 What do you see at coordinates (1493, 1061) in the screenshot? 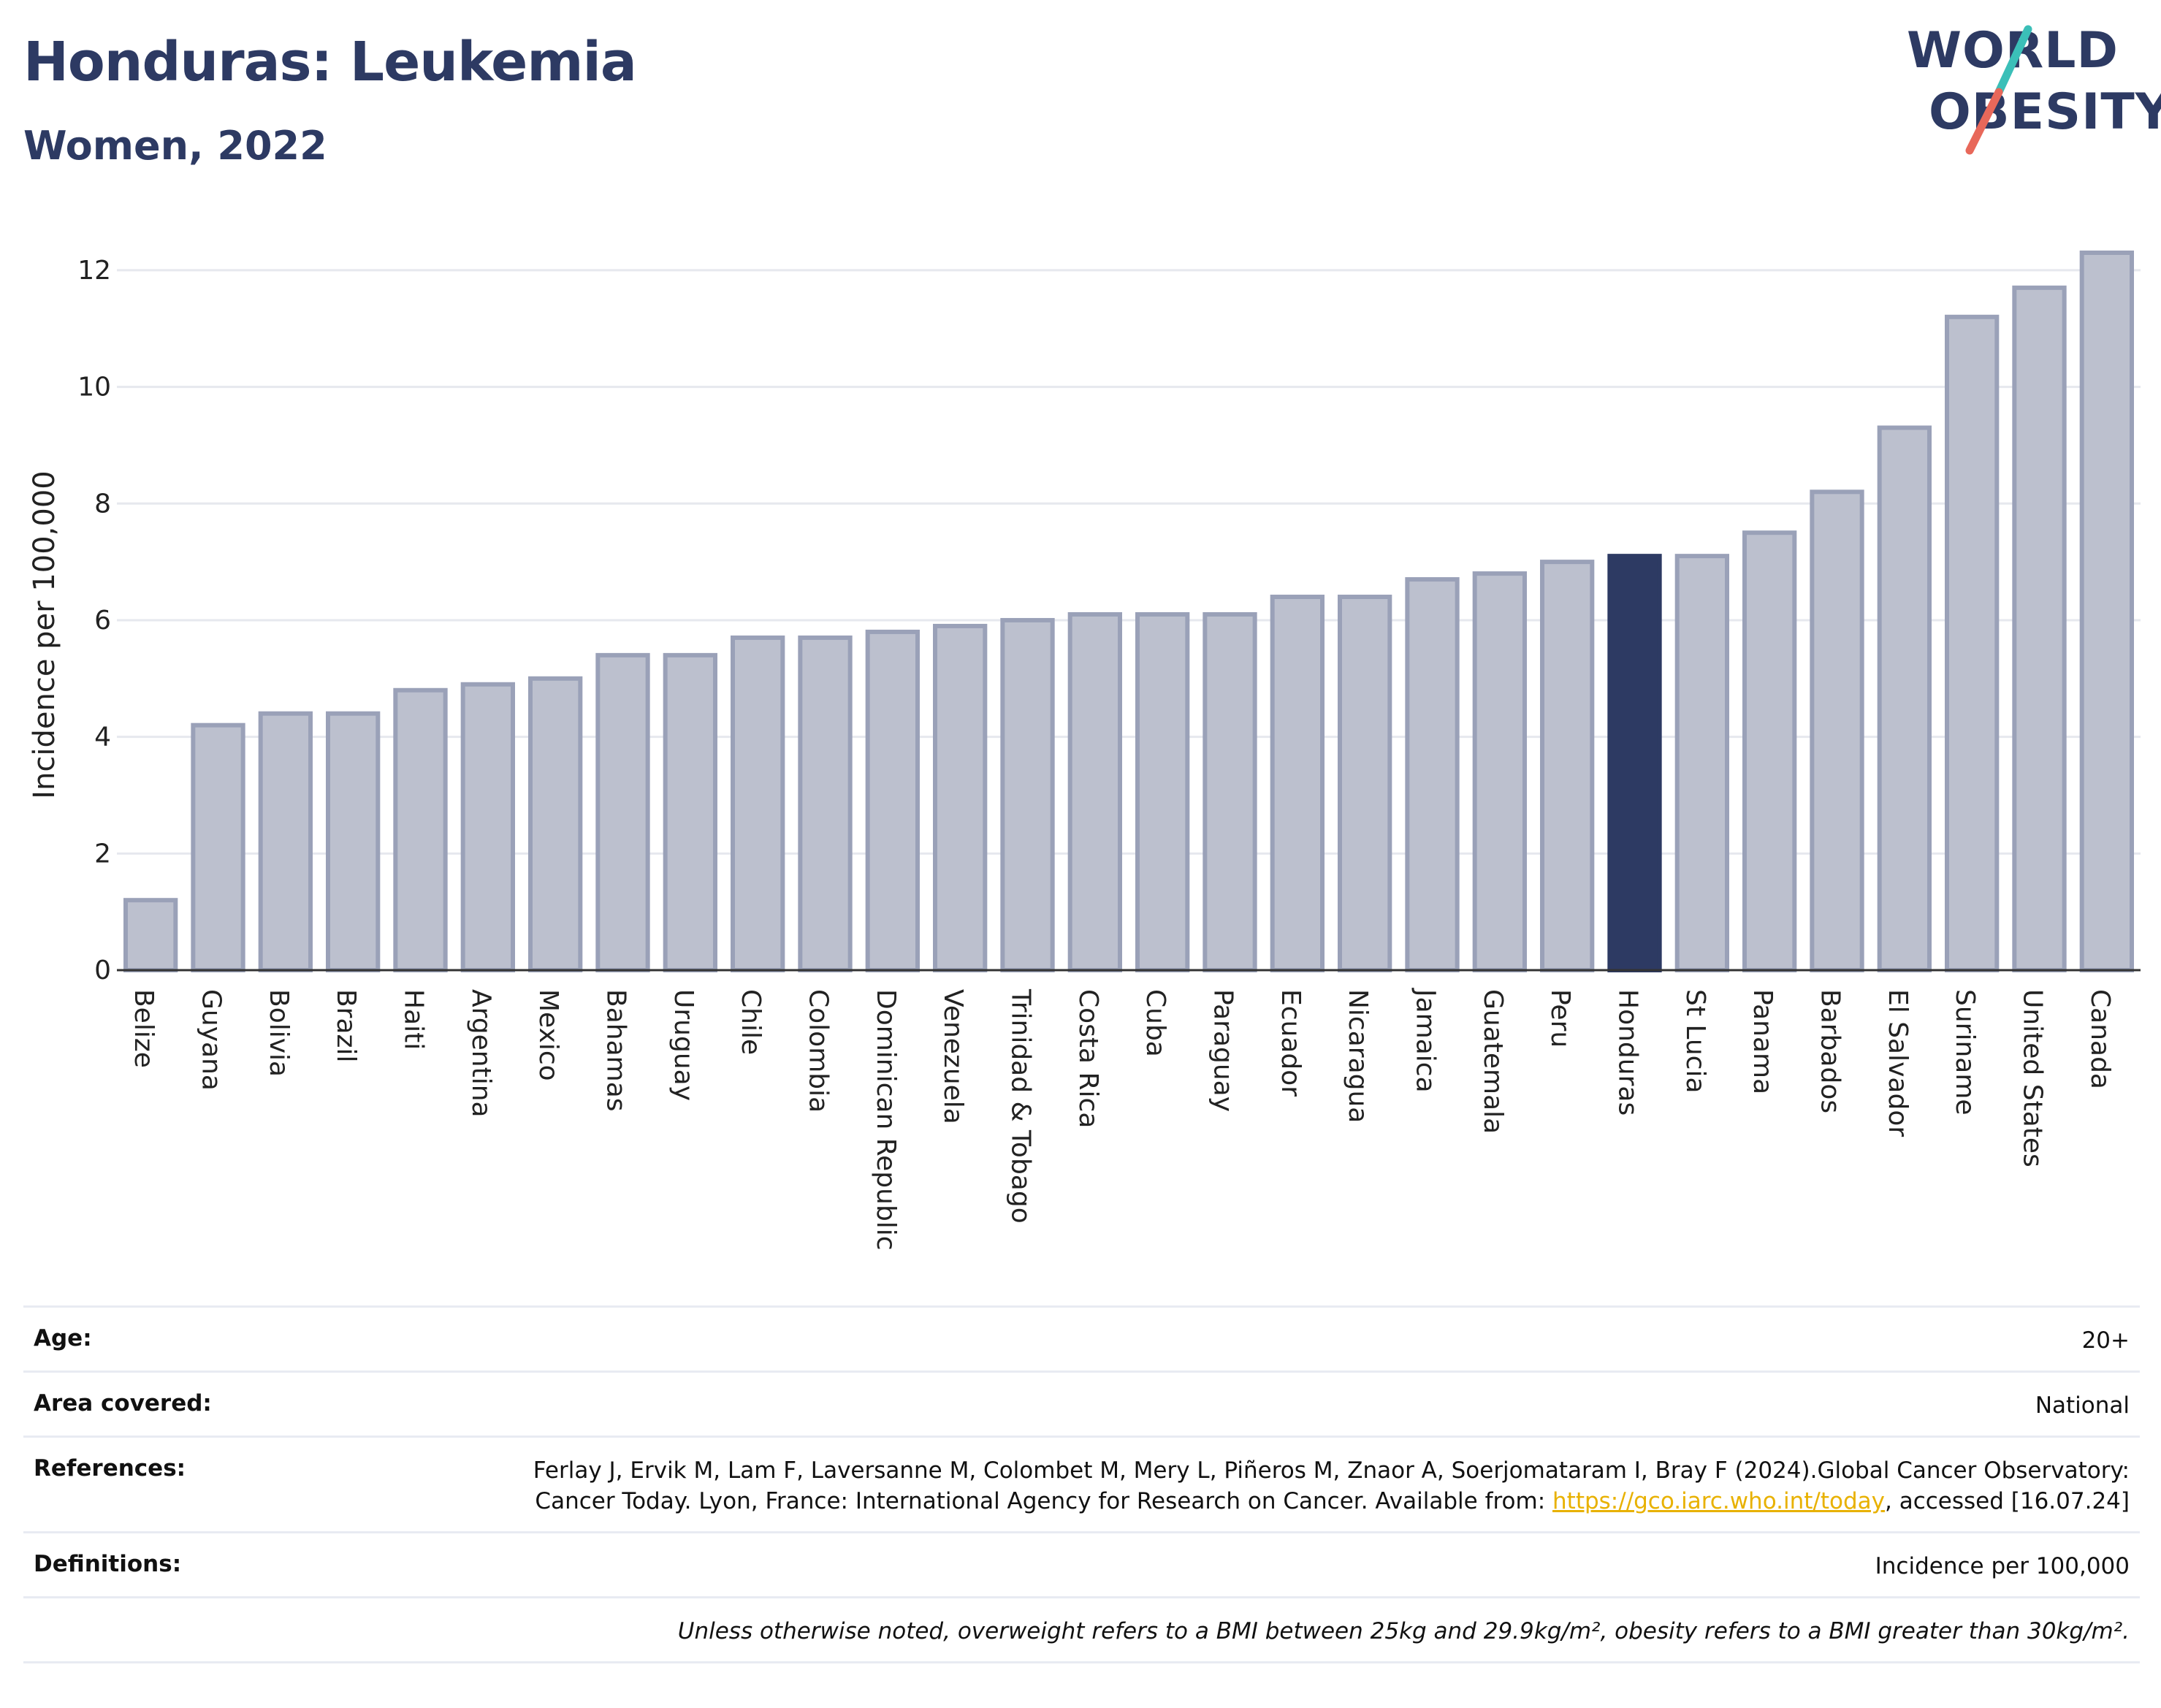
I see `x-tick-label: Guatemala` at bounding box center [1493, 1061].